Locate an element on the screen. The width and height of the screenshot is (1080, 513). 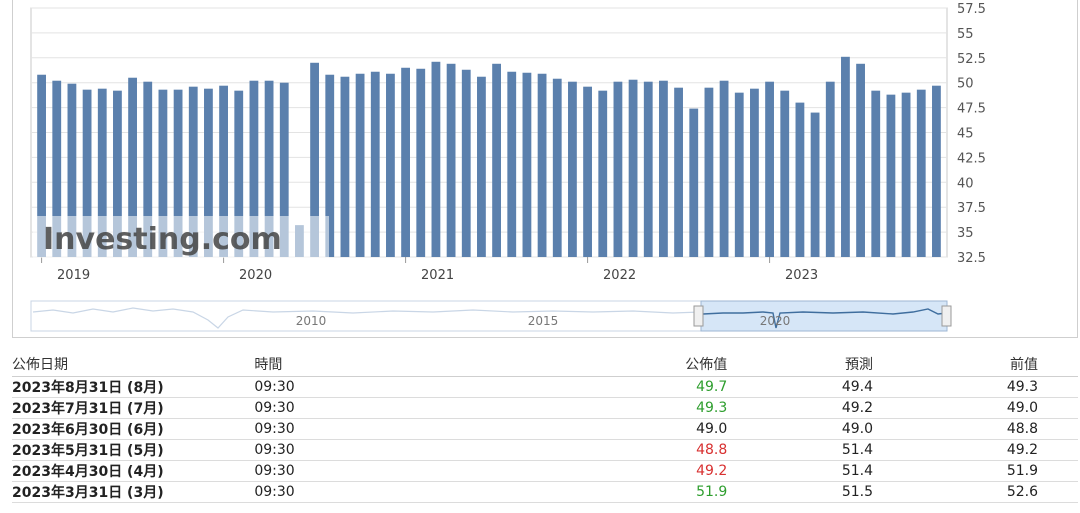
x-tick-label: 2022 is located at coordinates (619, 275).